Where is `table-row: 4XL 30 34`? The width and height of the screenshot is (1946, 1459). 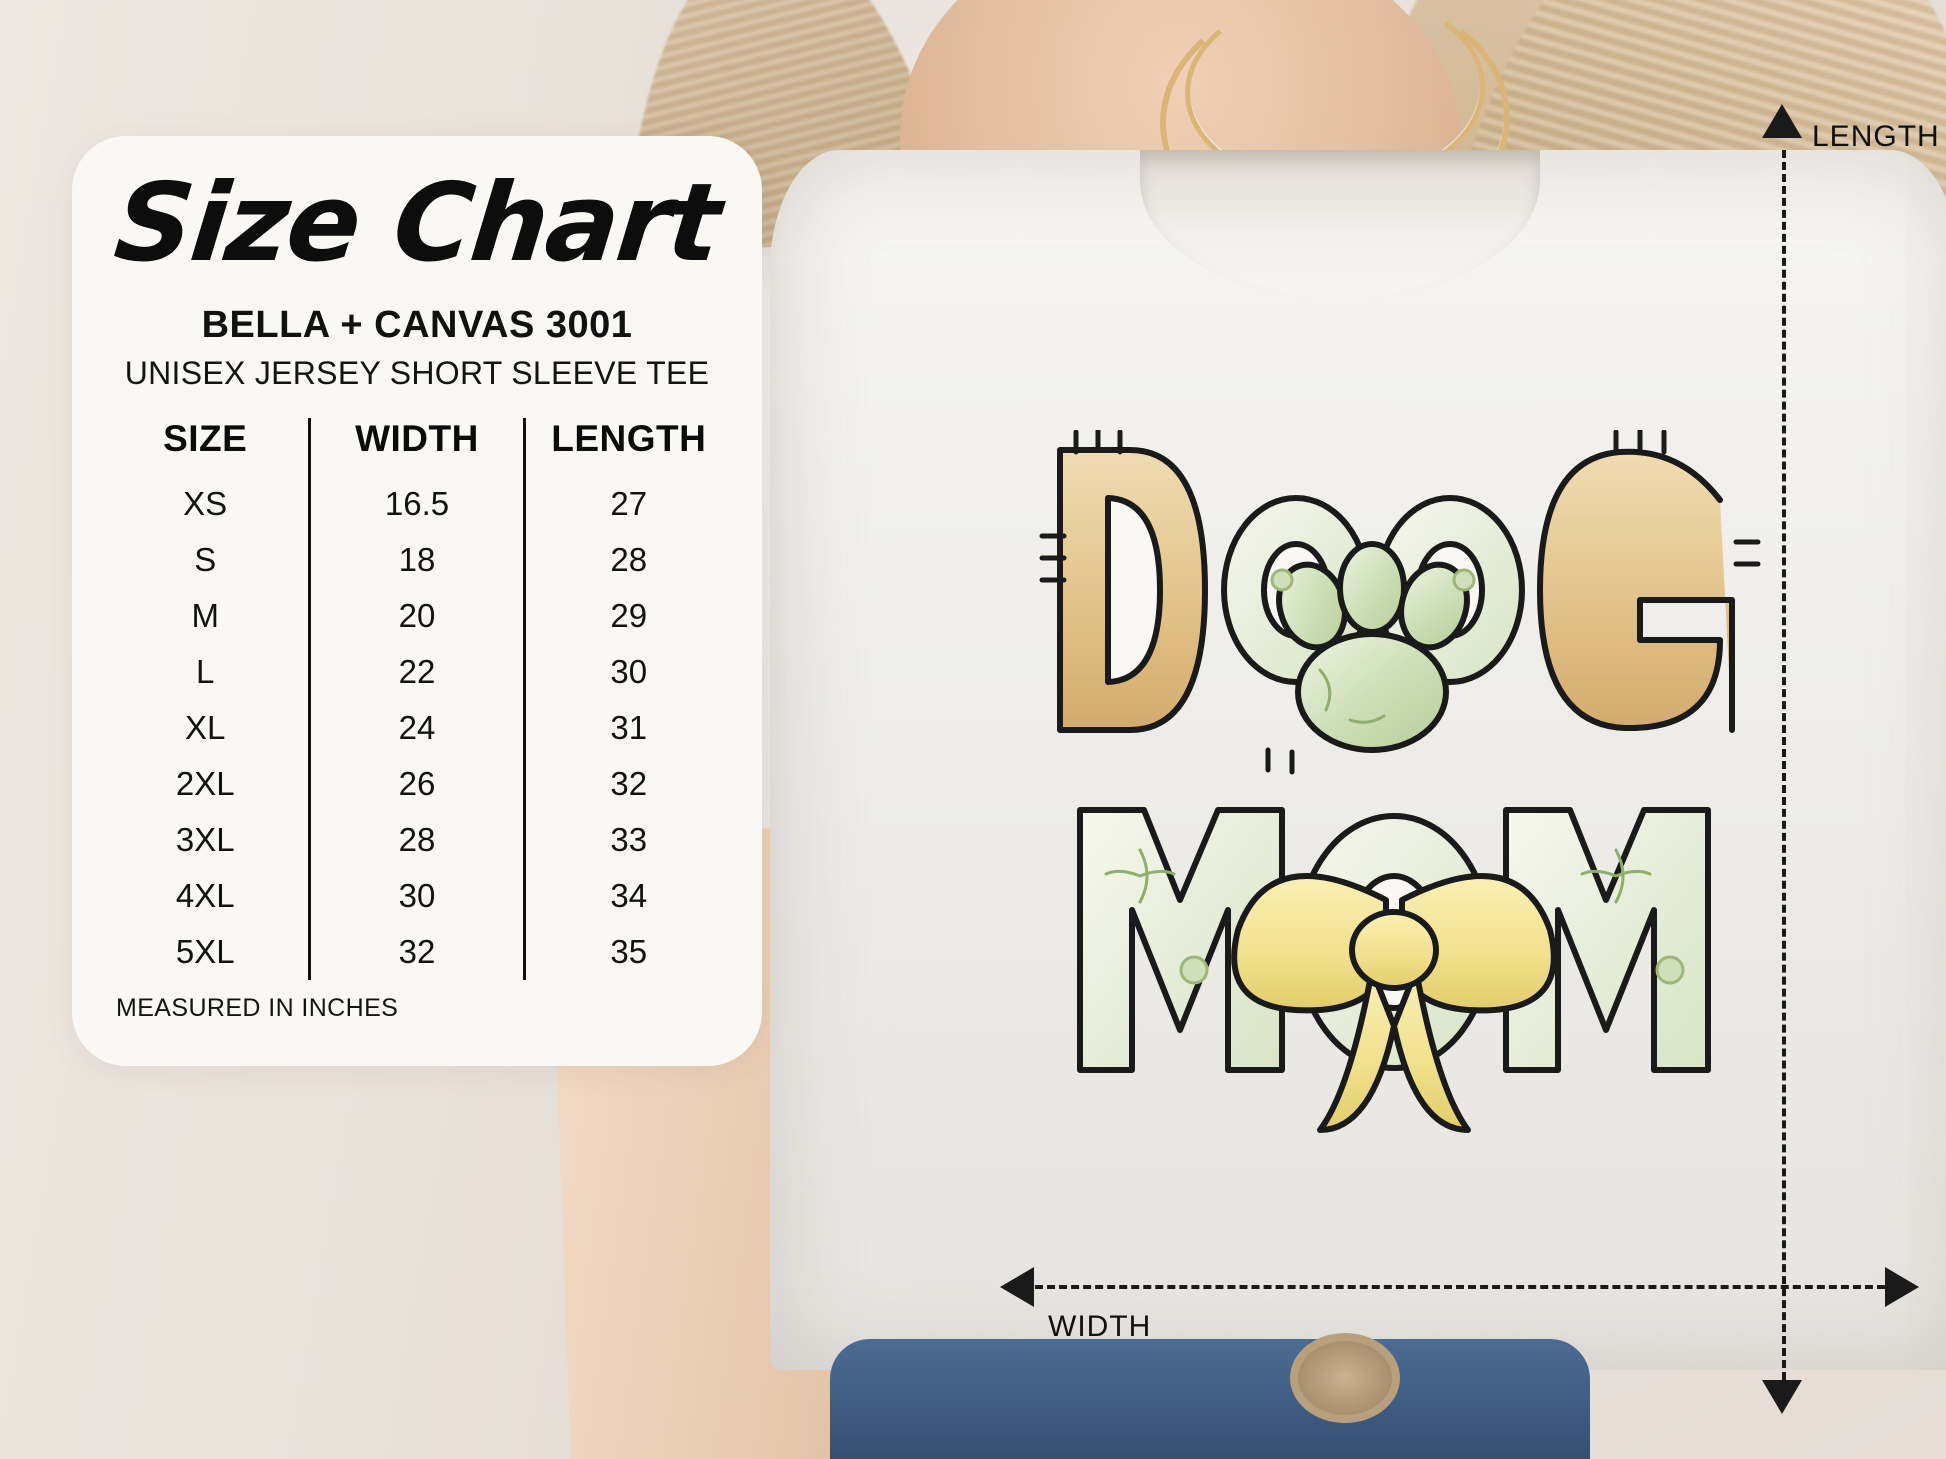
table-row: 4XL 30 34 is located at coordinates (417, 896).